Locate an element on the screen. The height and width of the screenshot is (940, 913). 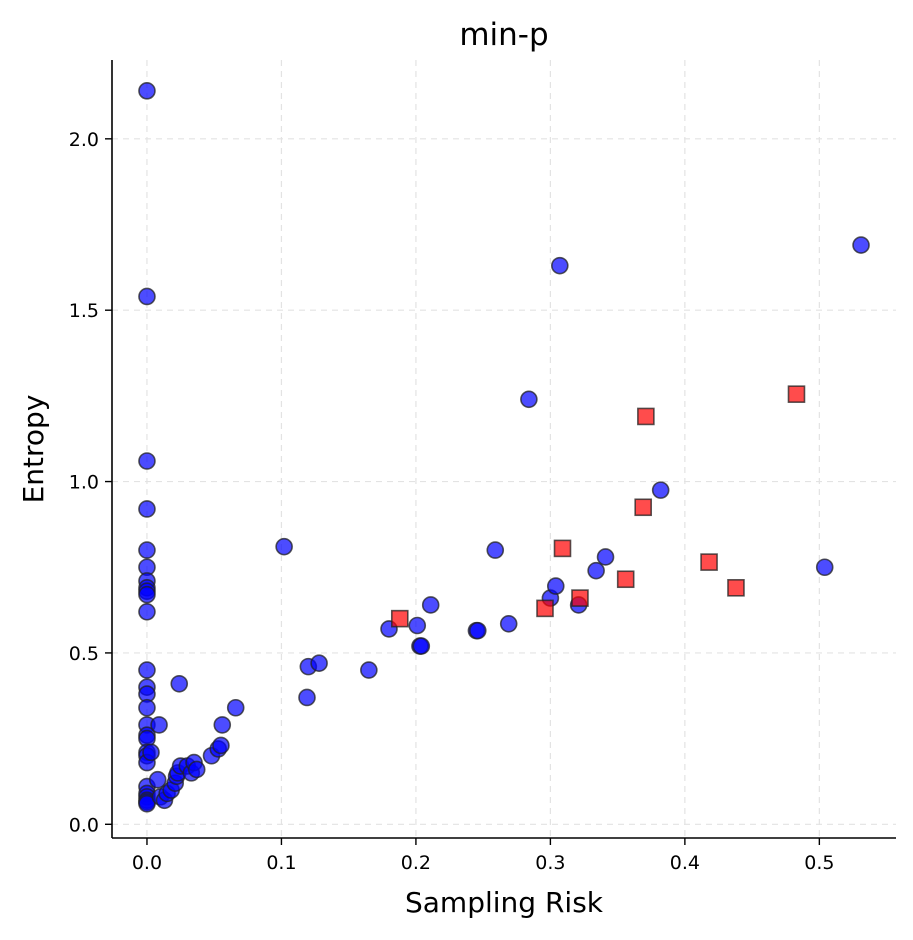
chart-title: min-p is located at coordinates (503, 35).